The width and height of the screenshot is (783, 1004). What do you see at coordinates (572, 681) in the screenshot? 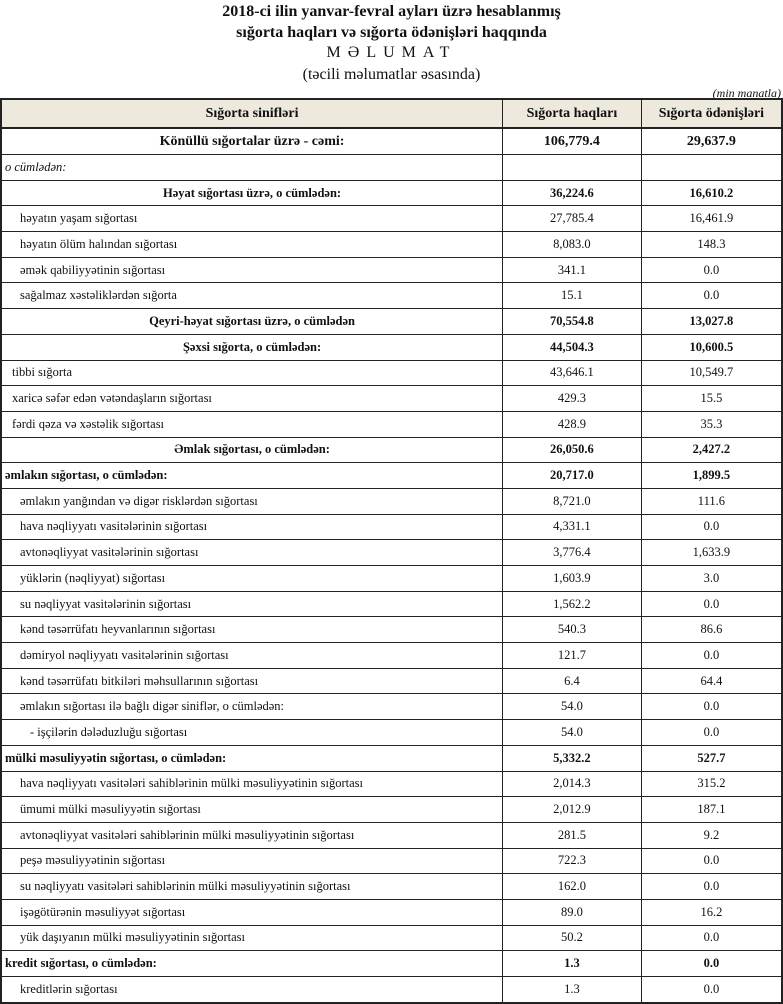
I see `row-premiums: 6.4` at bounding box center [572, 681].